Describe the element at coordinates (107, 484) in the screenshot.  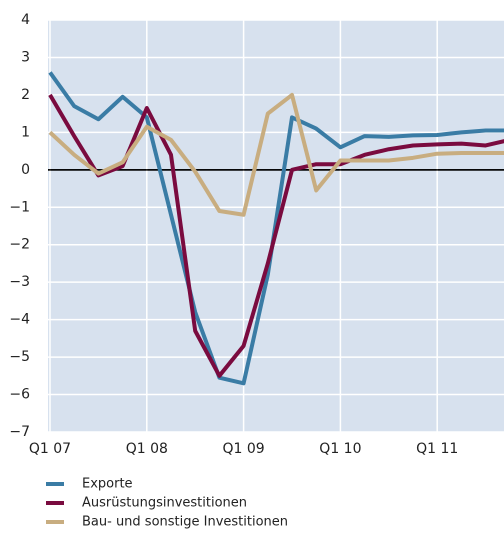
I see `legend-label: Exporte` at that location.